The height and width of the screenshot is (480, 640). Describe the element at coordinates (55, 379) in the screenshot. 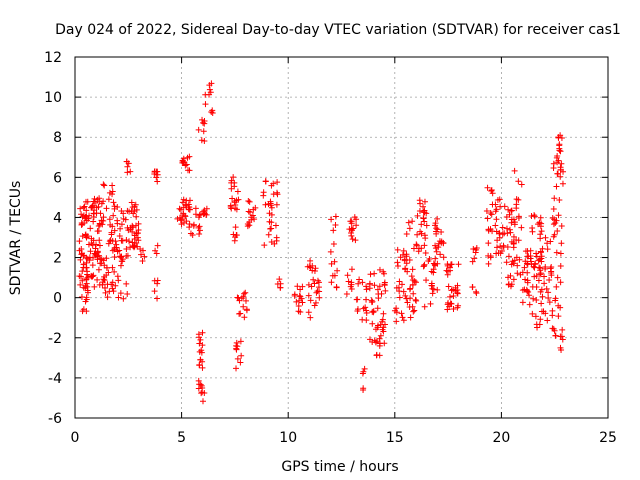

I see `y-tick-label: -4` at that location.